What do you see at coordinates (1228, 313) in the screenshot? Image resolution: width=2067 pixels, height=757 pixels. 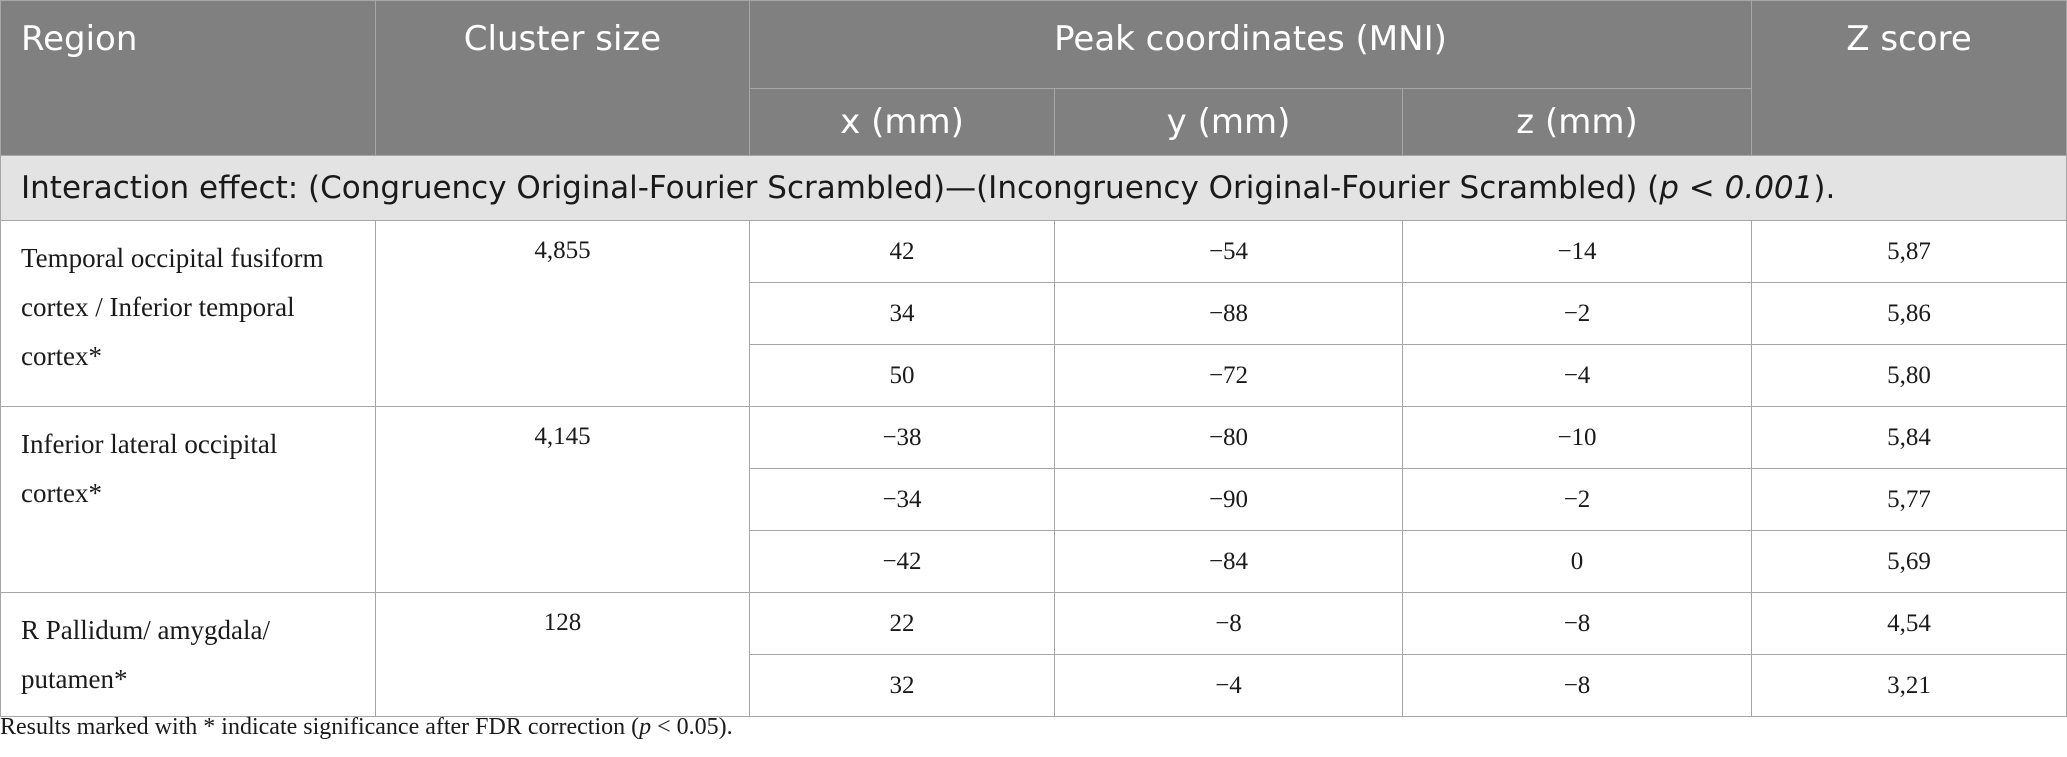 I see `cell-y: −88` at bounding box center [1228, 313].